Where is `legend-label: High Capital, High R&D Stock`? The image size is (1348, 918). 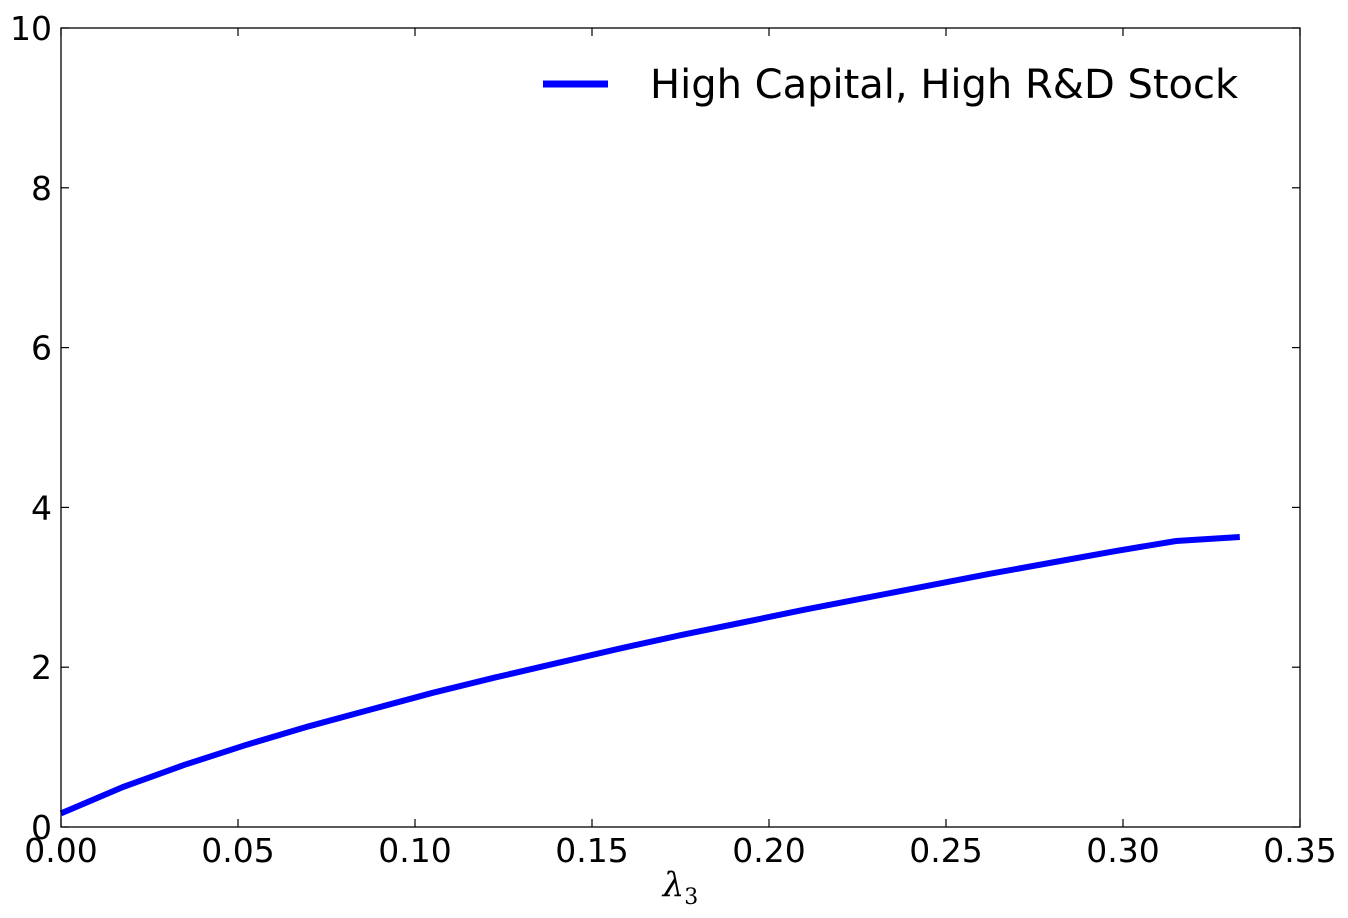 legend-label: High Capital, High R&D Stock is located at coordinates (944, 85).